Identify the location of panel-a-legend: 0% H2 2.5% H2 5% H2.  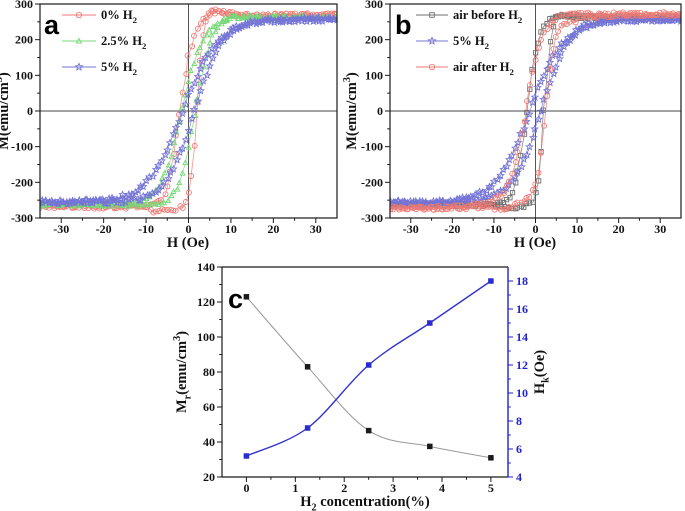
(104, 42).